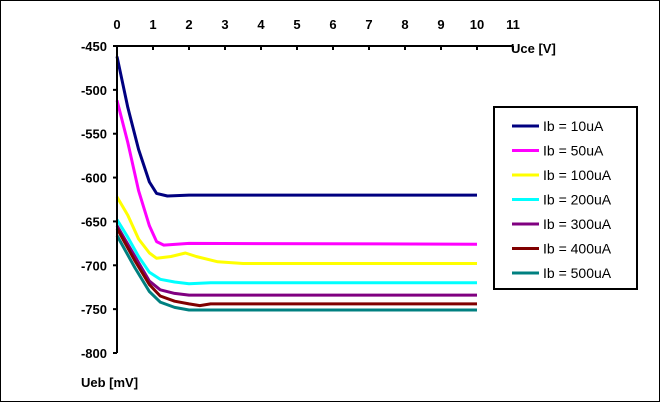  I want to click on x-tick-label: 11, so click(513, 24).